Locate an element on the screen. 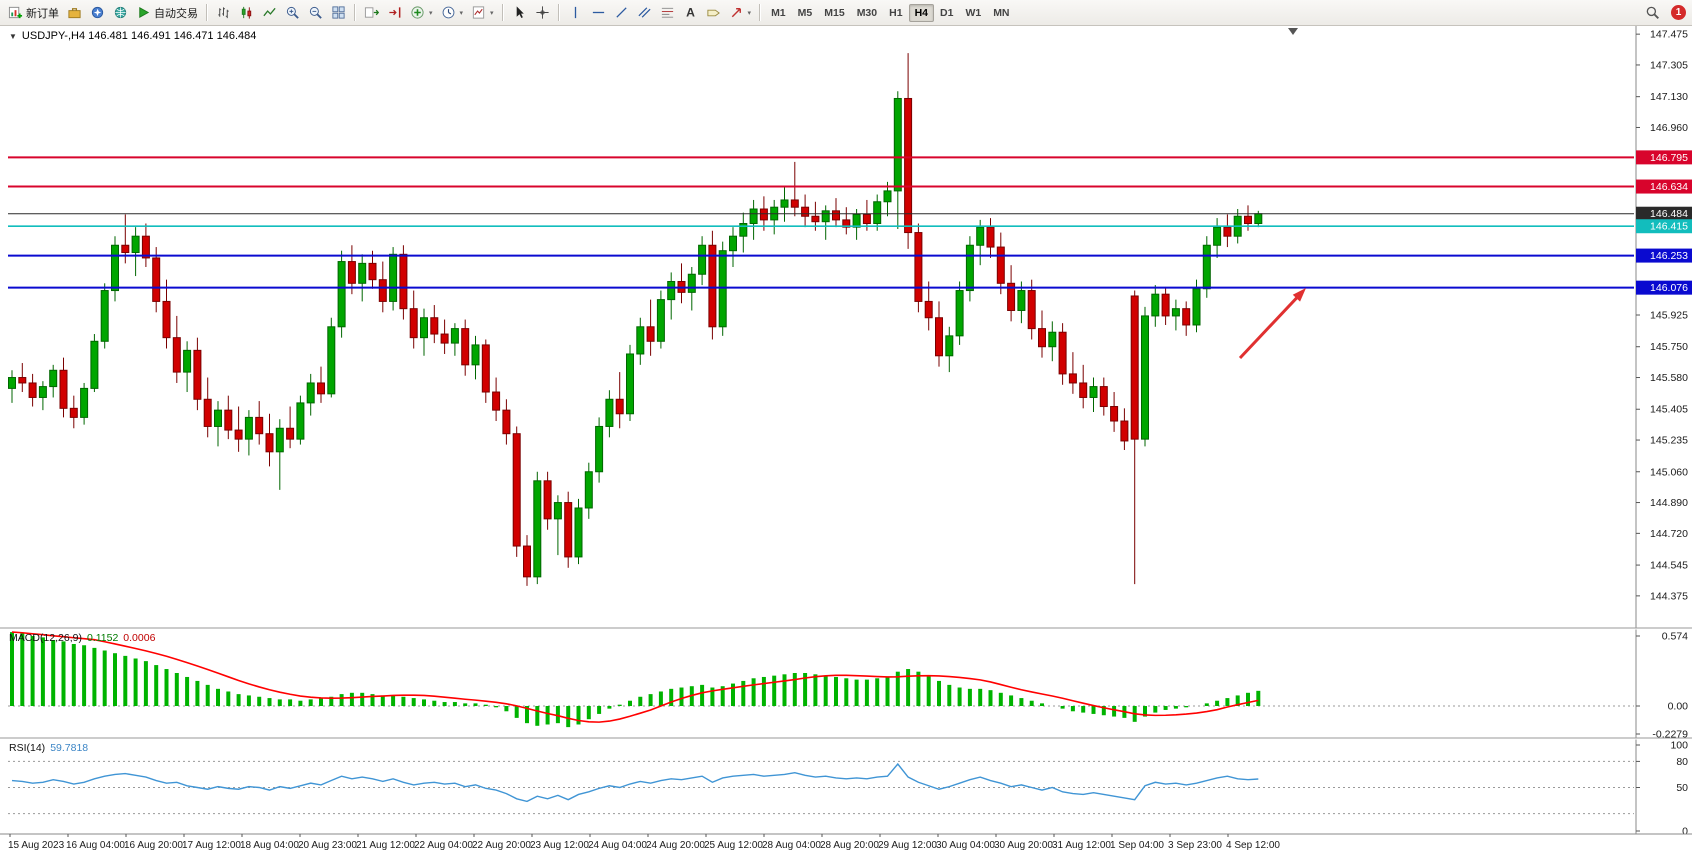 This screenshot has width=1692, height=855. indicators-button: ▾ is located at coordinates (421, 13).